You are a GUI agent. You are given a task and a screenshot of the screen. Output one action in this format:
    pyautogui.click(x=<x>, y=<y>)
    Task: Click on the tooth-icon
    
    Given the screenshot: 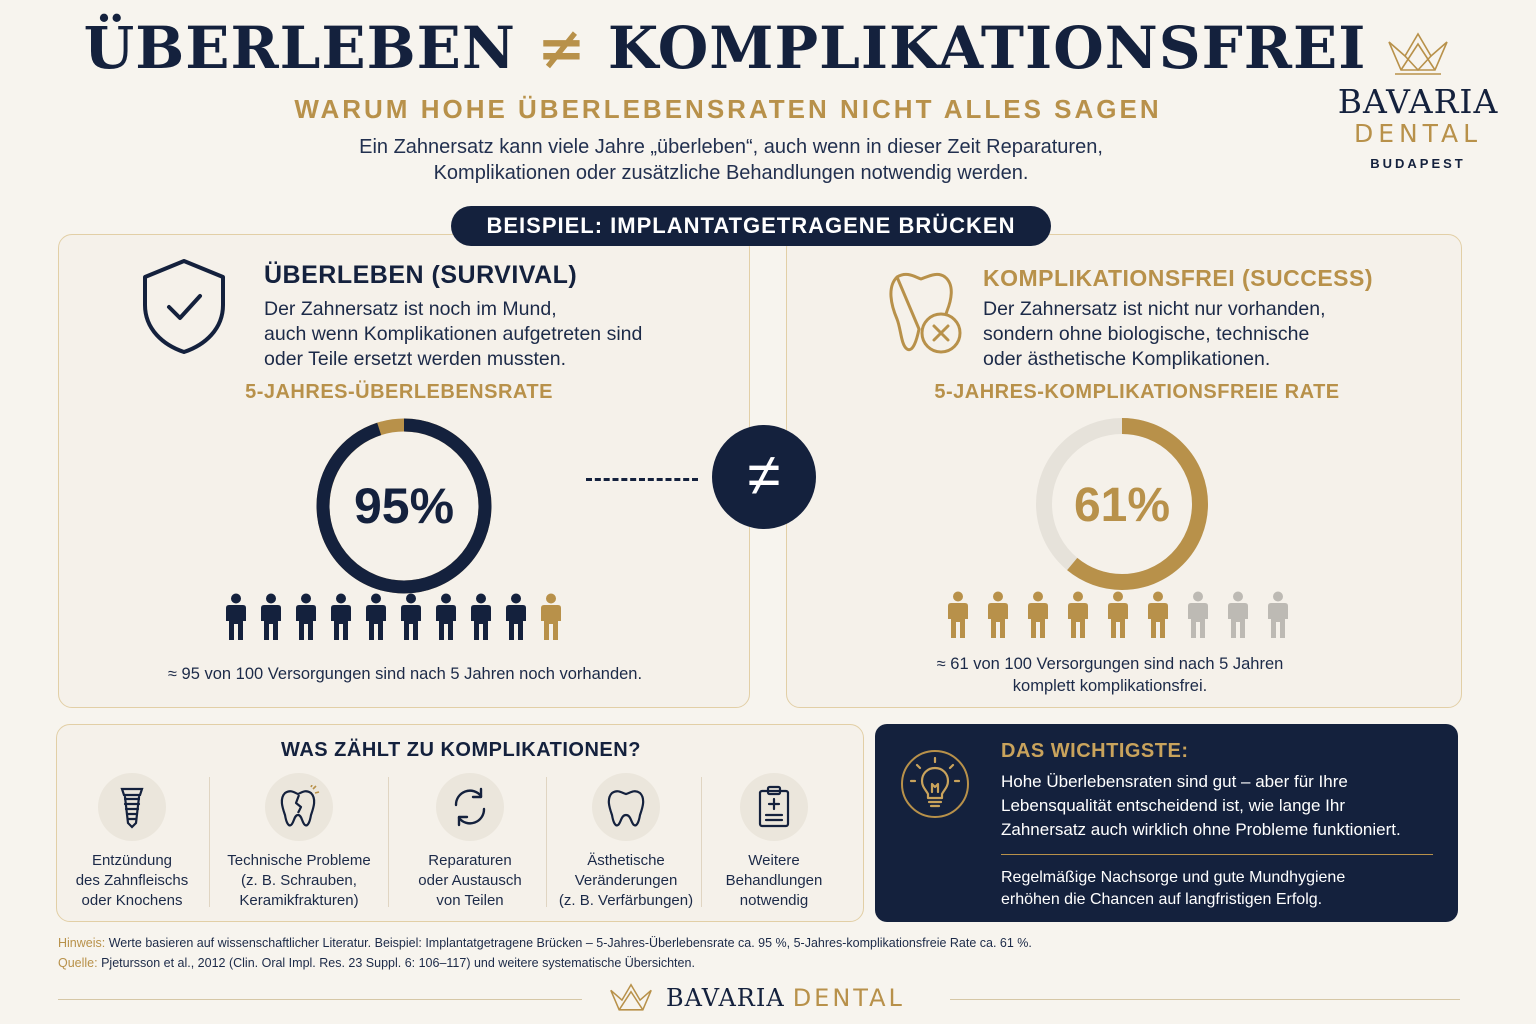 What is the action you would take?
    pyautogui.click(x=626, y=808)
    